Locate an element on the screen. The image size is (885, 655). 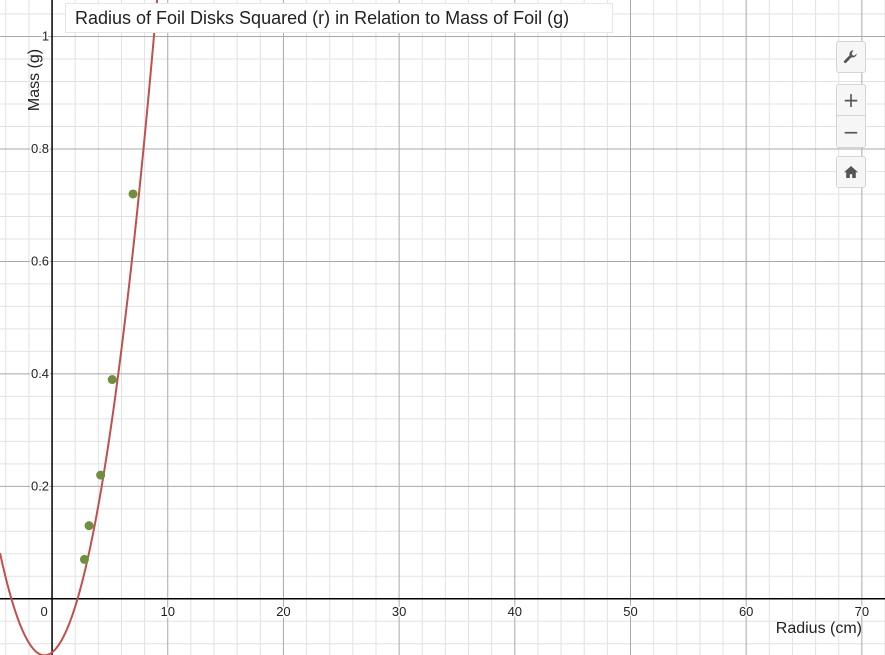
x-tick-label: 40 is located at coordinates (515, 611).